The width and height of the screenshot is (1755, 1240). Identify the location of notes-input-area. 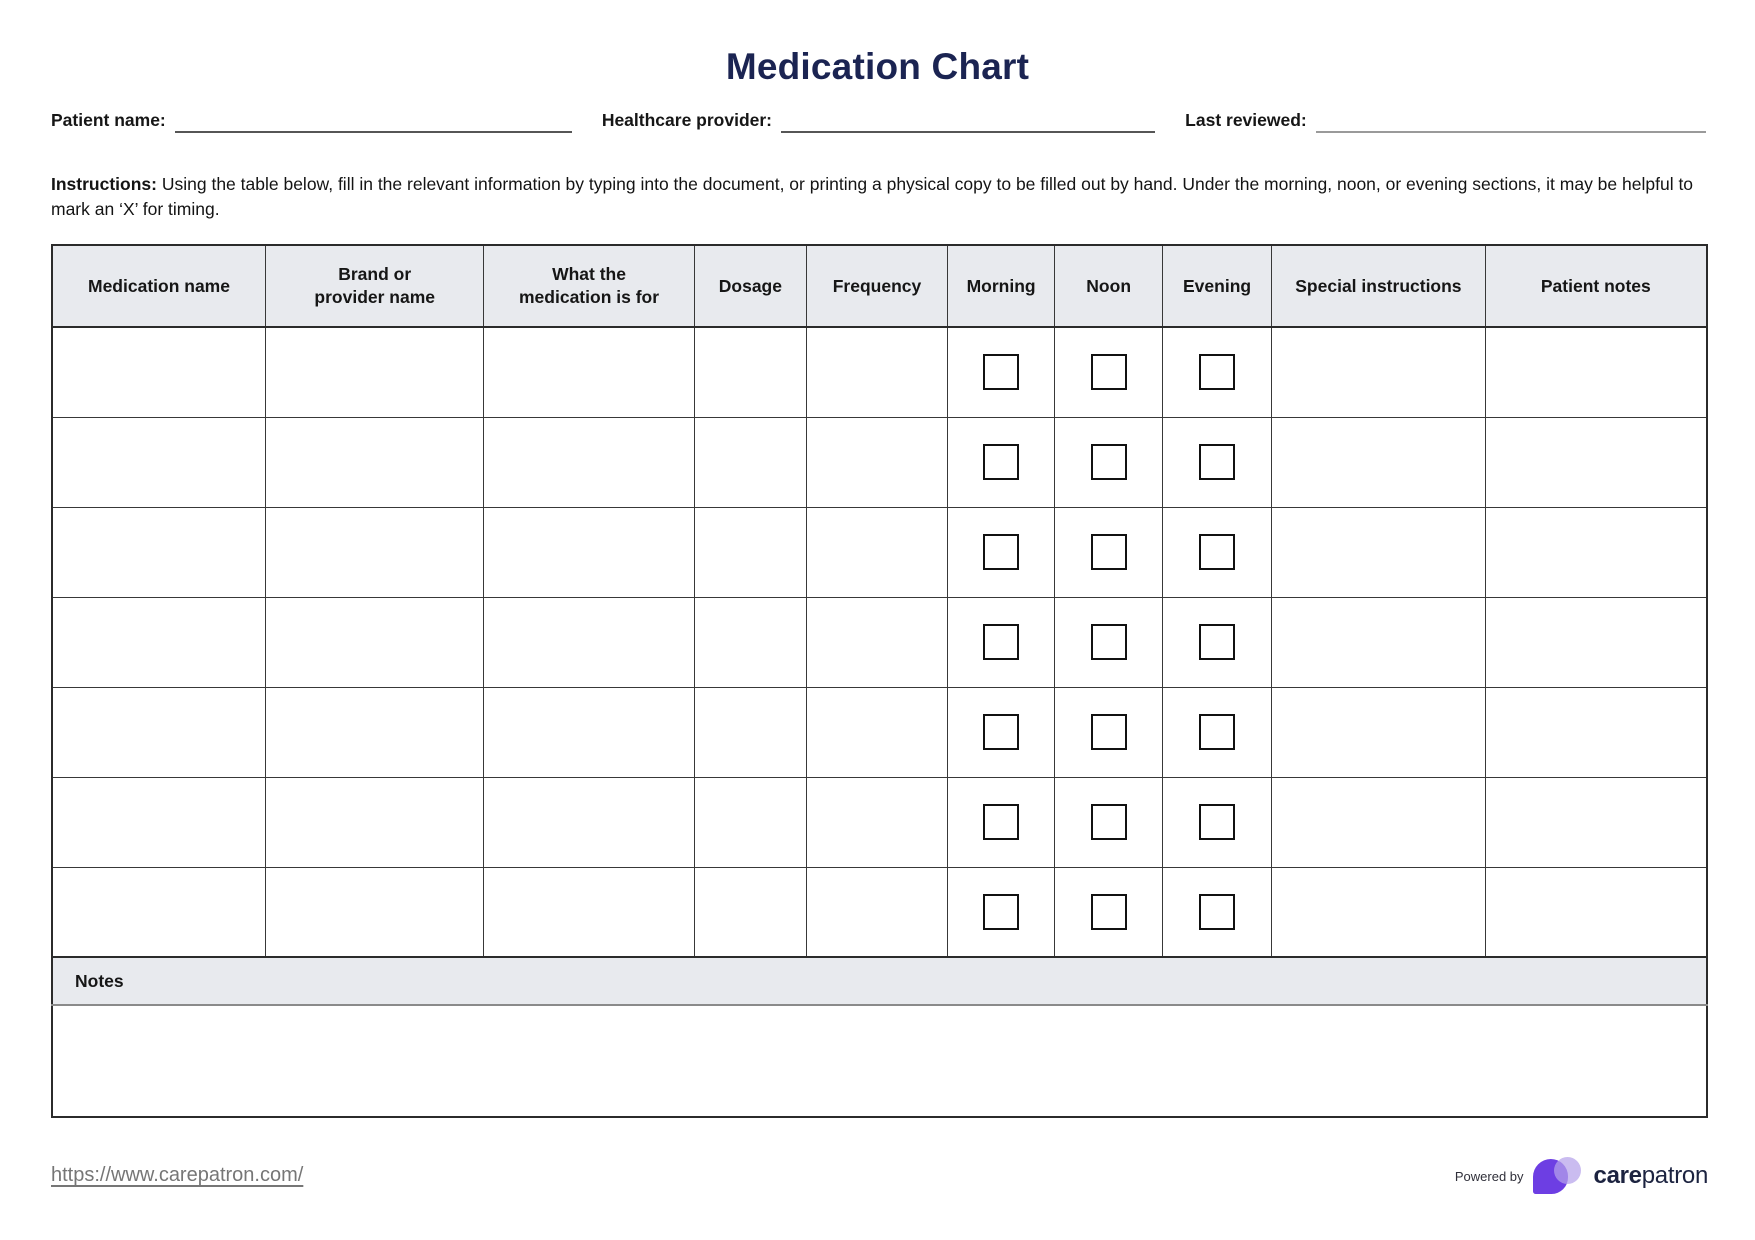
(879, 1061).